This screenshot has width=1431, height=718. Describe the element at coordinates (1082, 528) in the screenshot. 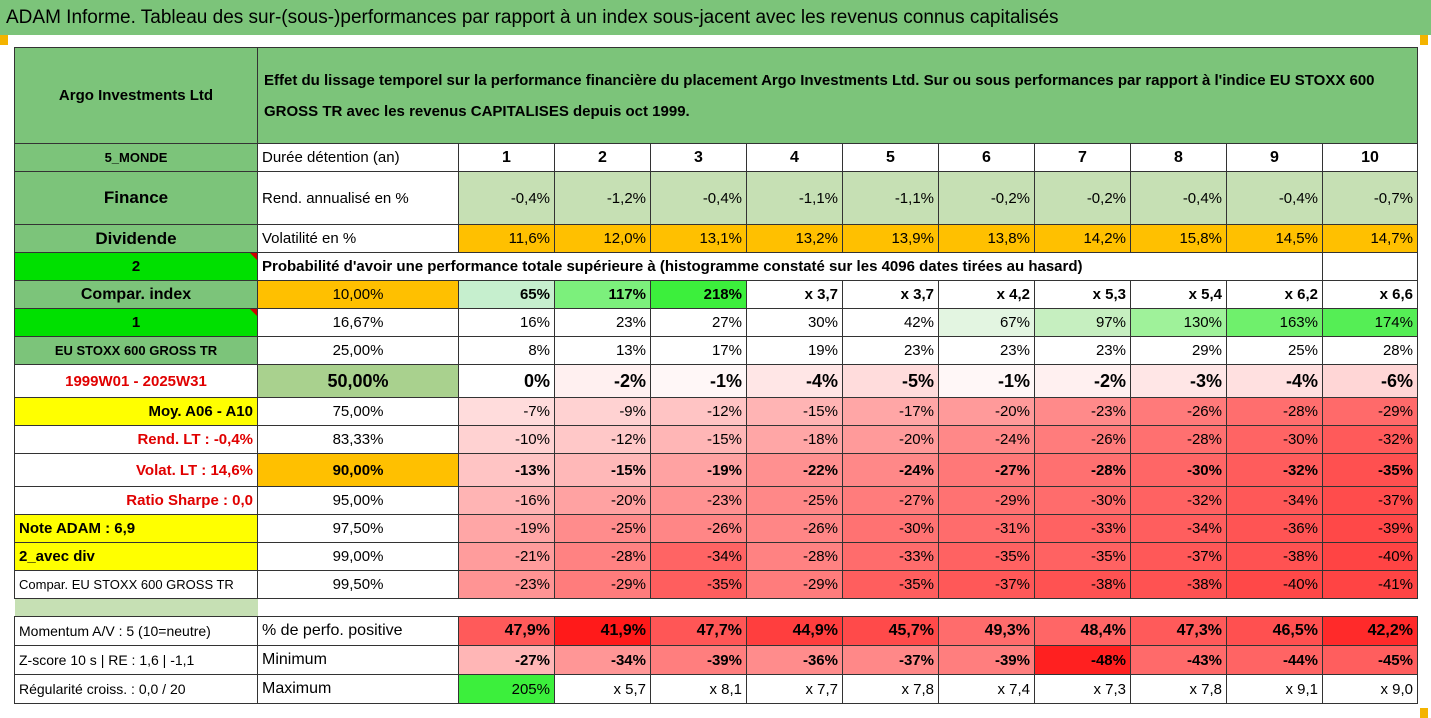

I see `quantile-value: -33%` at that location.